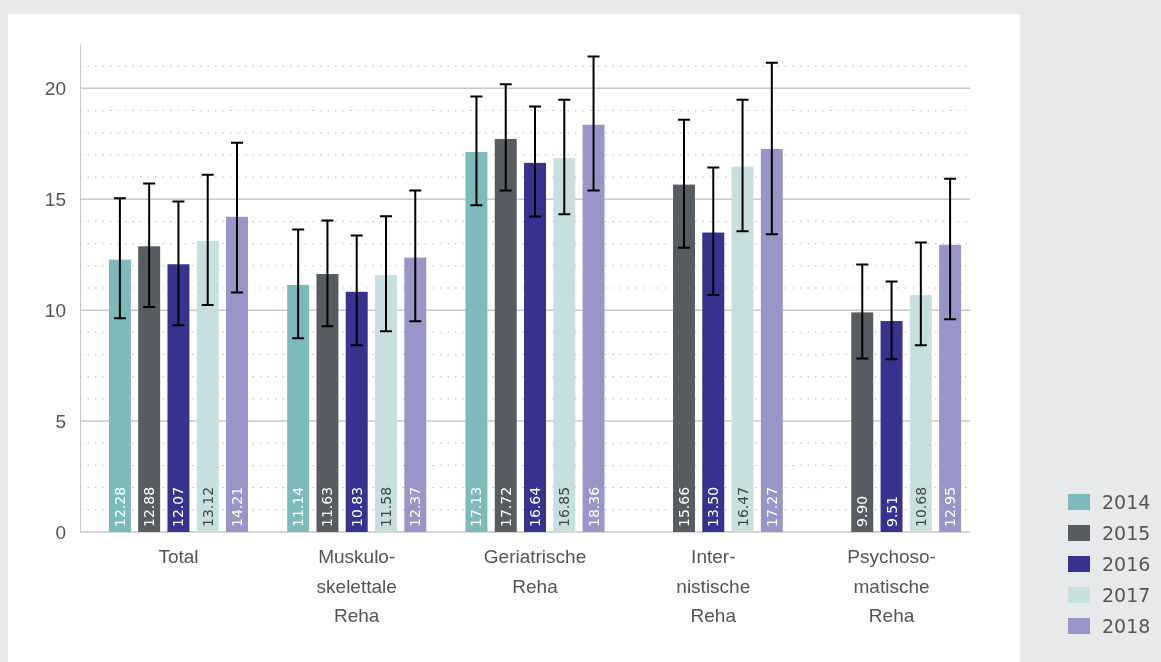 Image resolution: width=1161 pixels, height=662 pixels. I want to click on data-label: 10.68, so click(920, 506).